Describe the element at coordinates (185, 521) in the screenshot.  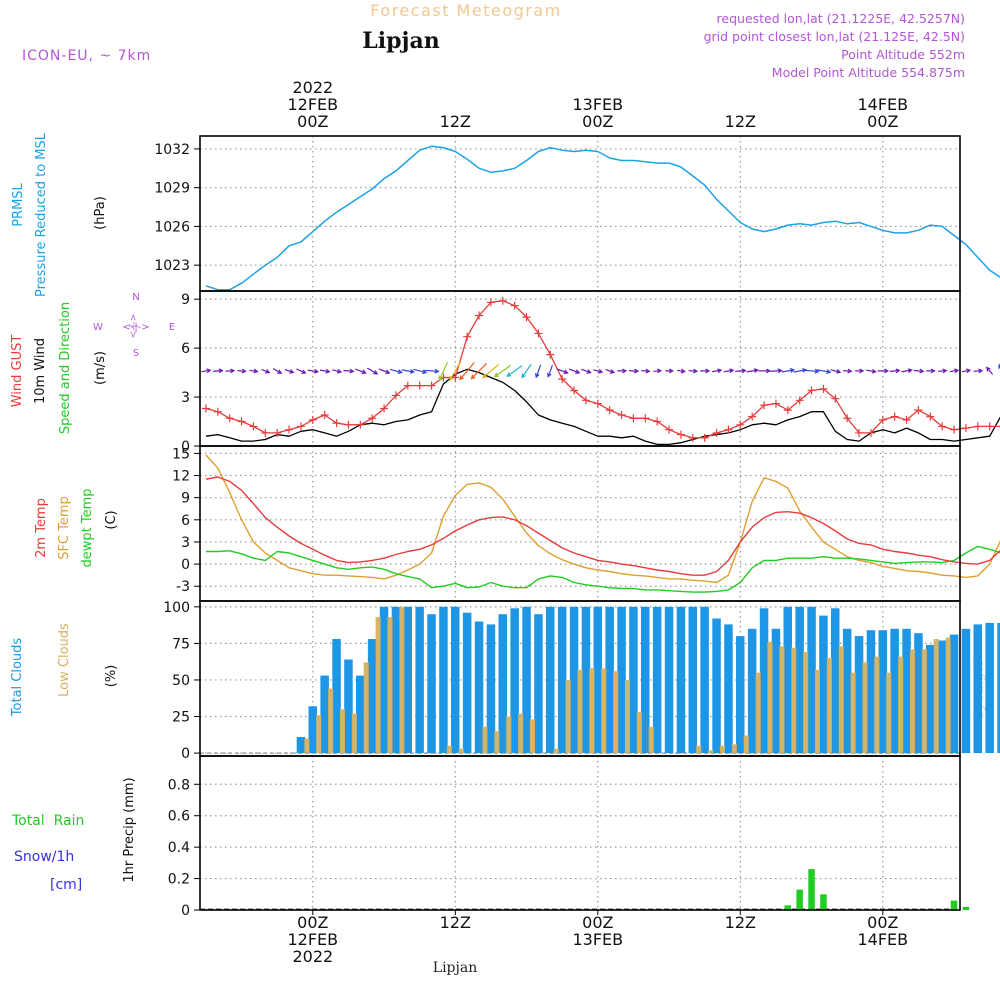
I see `temp-ytick-label: 6` at that location.